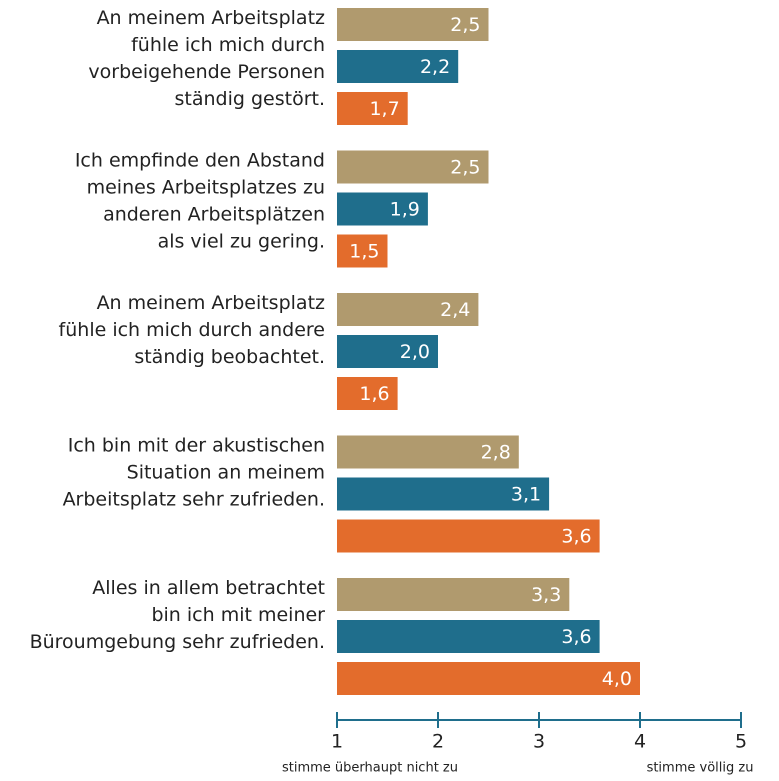 The height and width of the screenshot is (781, 779). Describe the element at coordinates (384, 109) in the screenshot. I see `value-label: 1,7` at that location.